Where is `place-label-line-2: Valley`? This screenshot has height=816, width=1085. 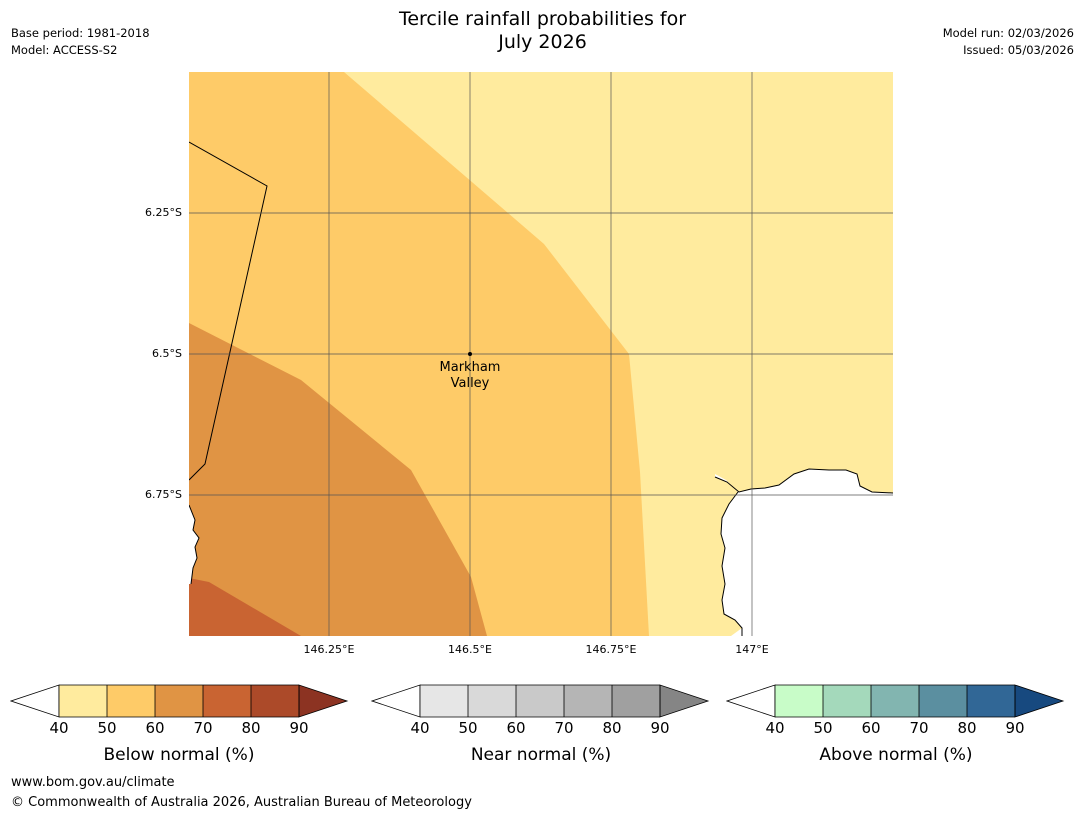
place-label-line-2: Valley is located at coordinates (470, 383).